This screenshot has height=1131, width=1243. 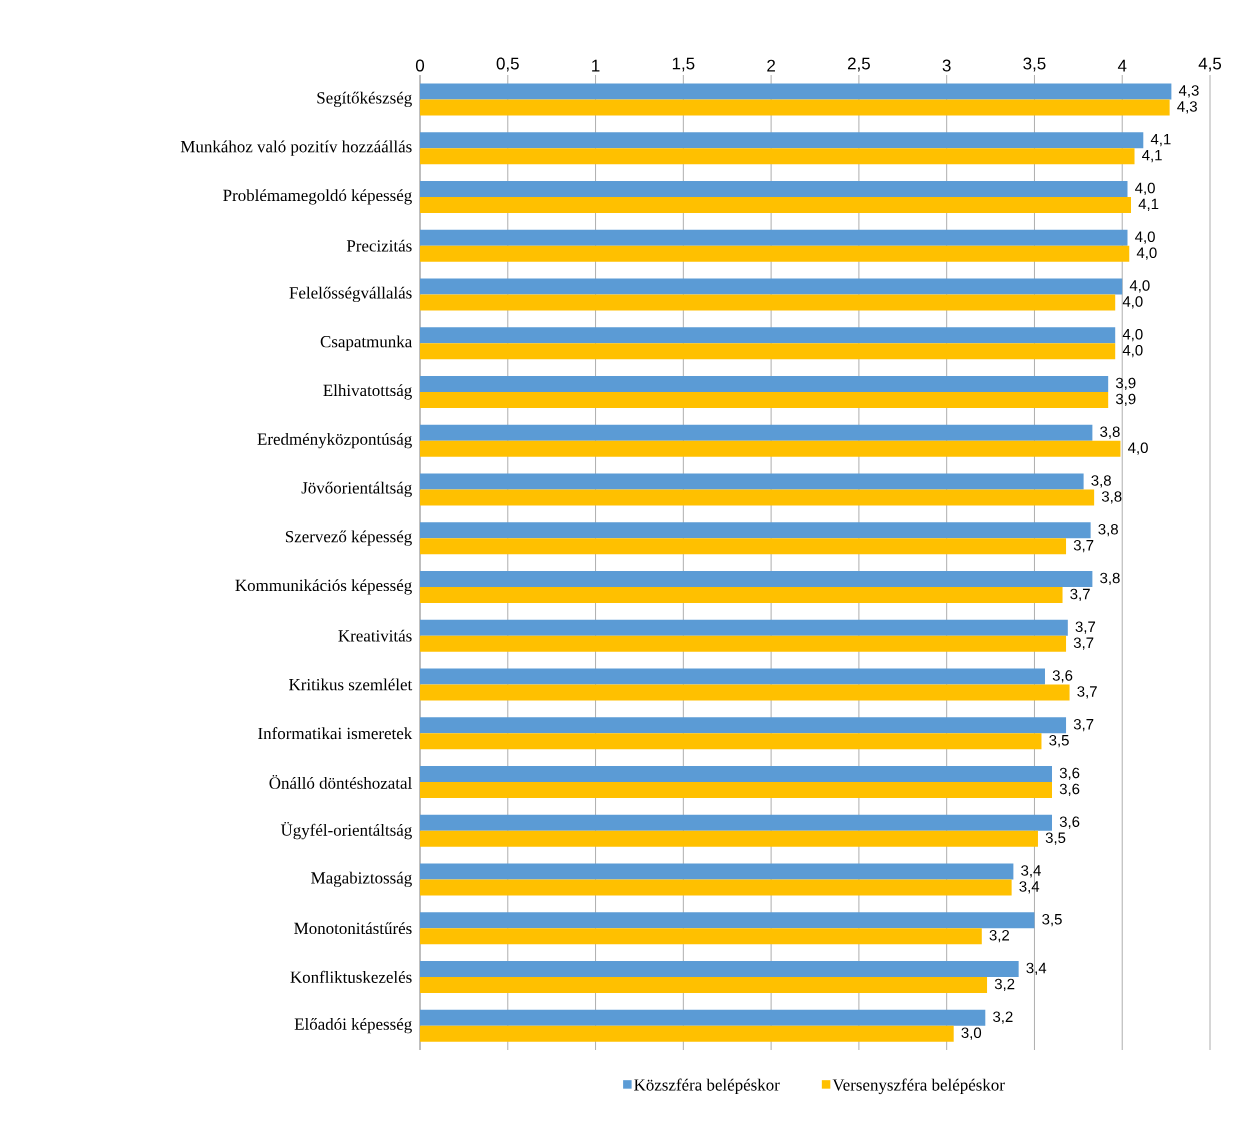 What do you see at coordinates (707, 1086) in the screenshot?
I see `legend-label: Közszféra belépéskor` at bounding box center [707, 1086].